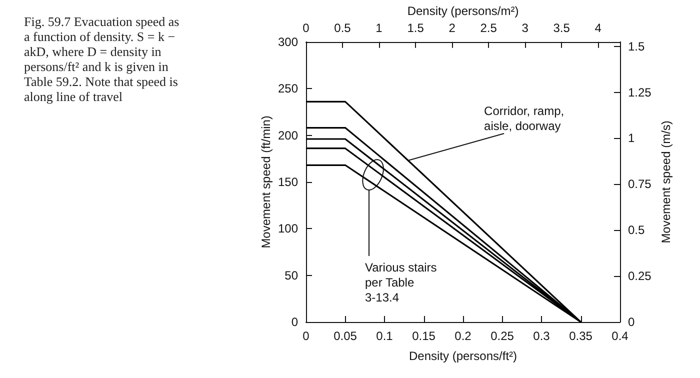 This screenshot has height=378, width=700. What do you see at coordinates (288, 181) in the screenshot?
I see `y-tick-label: 150` at bounding box center [288, 181].